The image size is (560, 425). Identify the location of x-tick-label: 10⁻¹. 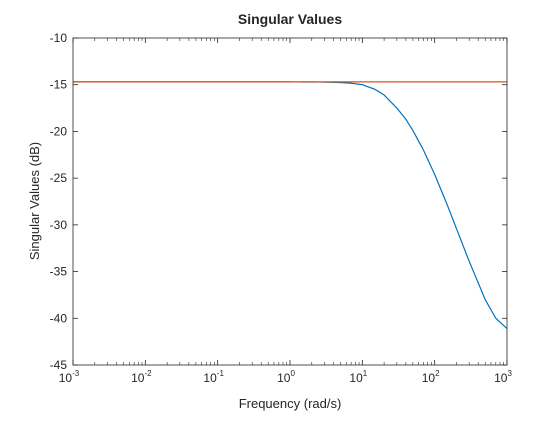
(213, 377).